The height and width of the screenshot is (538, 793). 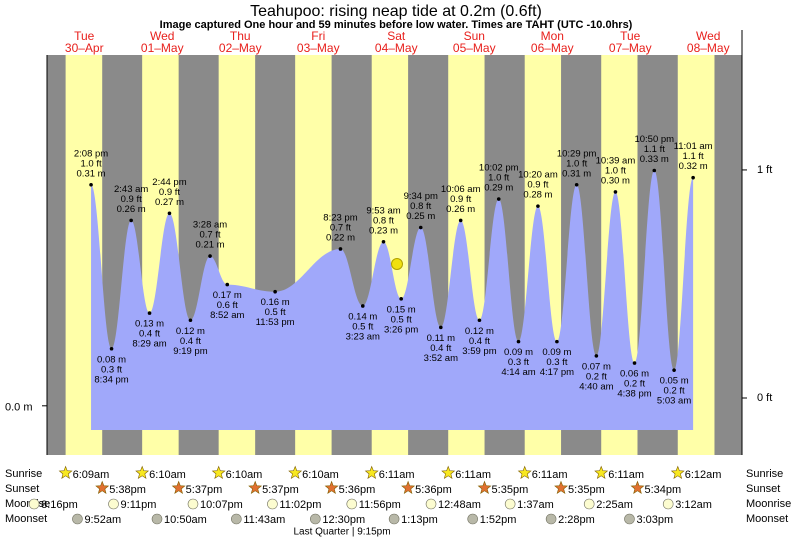 What do you see at coordinates (537, 195) in the screenshot?
I see `extreme-label: 0.28 m` at bounding box center [537, 195].